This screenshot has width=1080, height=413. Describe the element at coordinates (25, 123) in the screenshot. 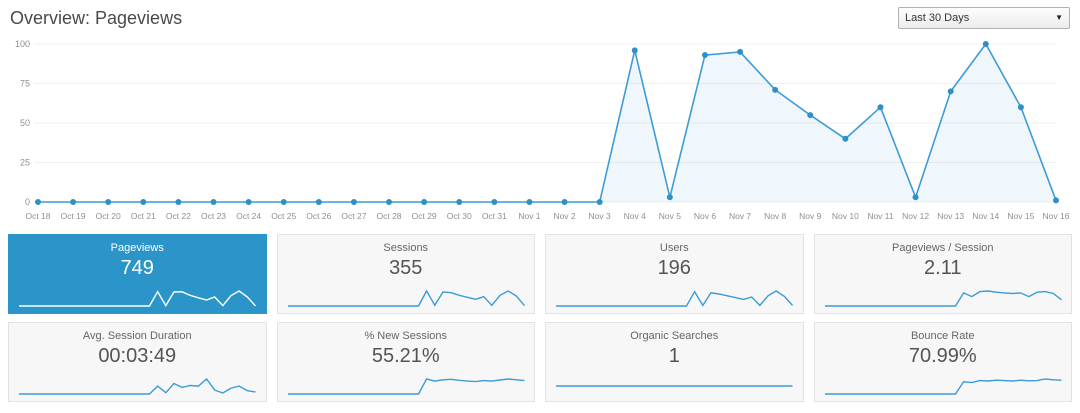

I see `svg-text: 50` at that location.